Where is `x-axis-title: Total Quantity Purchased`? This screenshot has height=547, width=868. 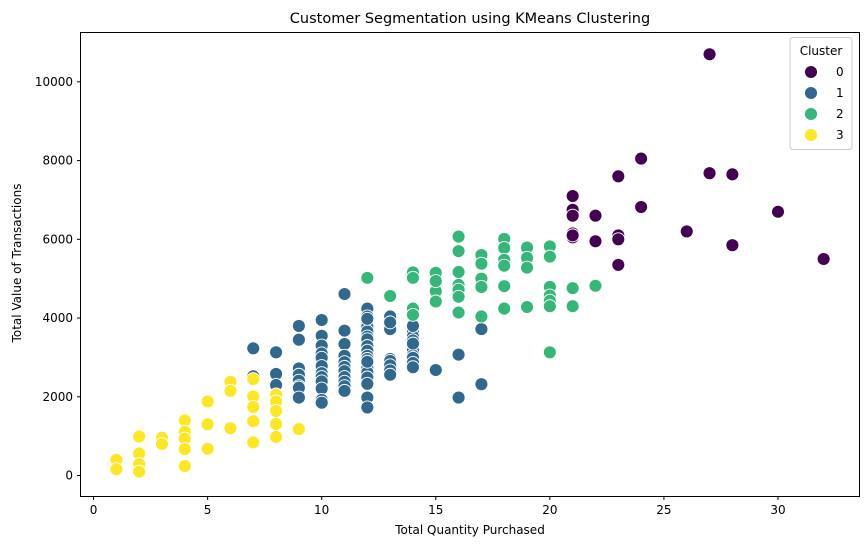
x-axis-title: Total Quantity Purchased is located at coordinates (469, 530).